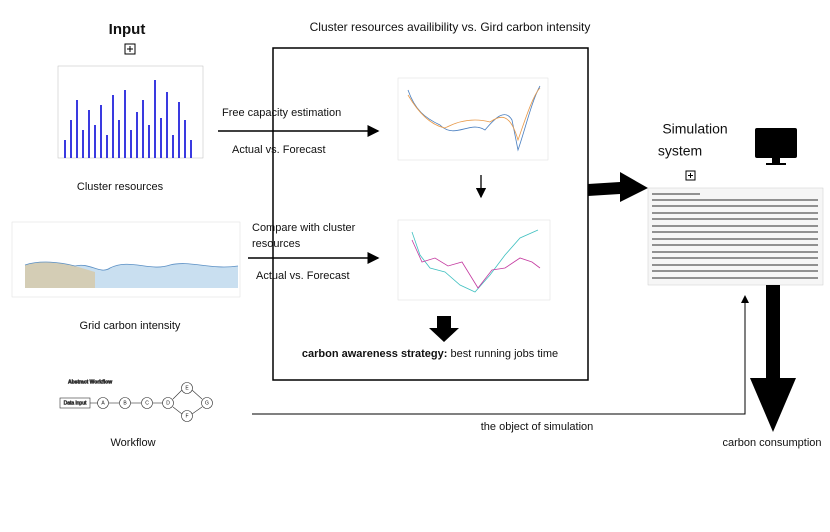 This screenshot has width=830, height=532. I want to click on workflow-node-label: D, so click(168, 403).